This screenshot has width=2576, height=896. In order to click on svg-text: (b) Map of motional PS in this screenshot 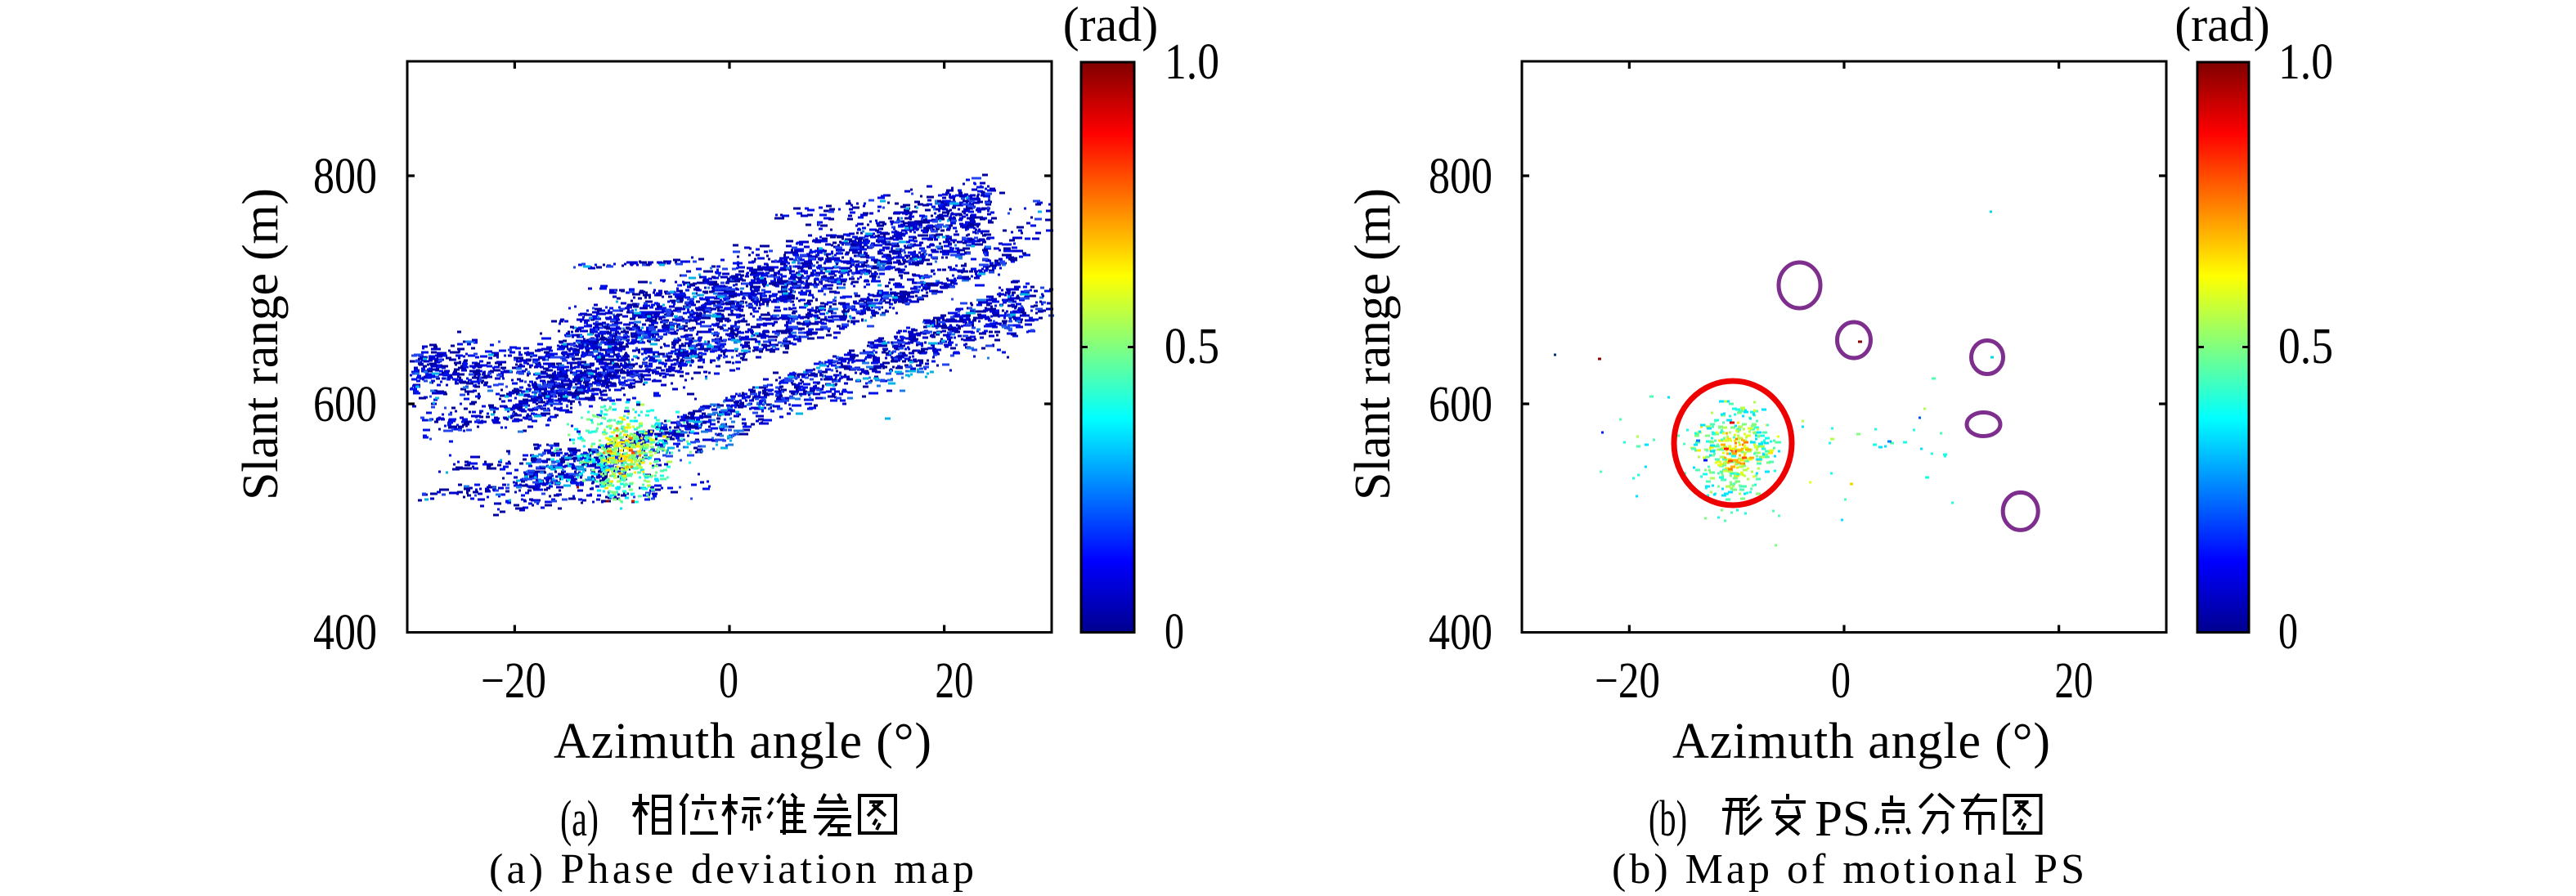, I will do `click(1849, 870)`.